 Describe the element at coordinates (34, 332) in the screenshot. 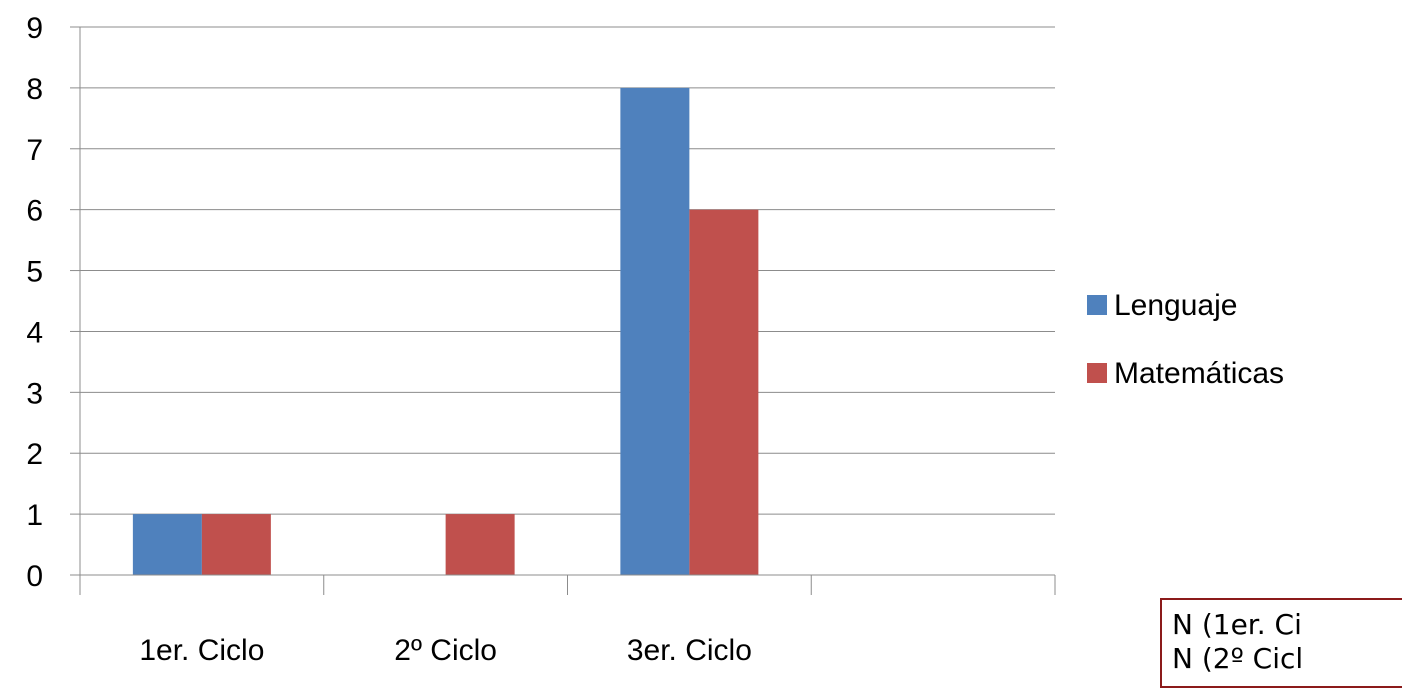

I see `y-tick-label: 4` at that location.